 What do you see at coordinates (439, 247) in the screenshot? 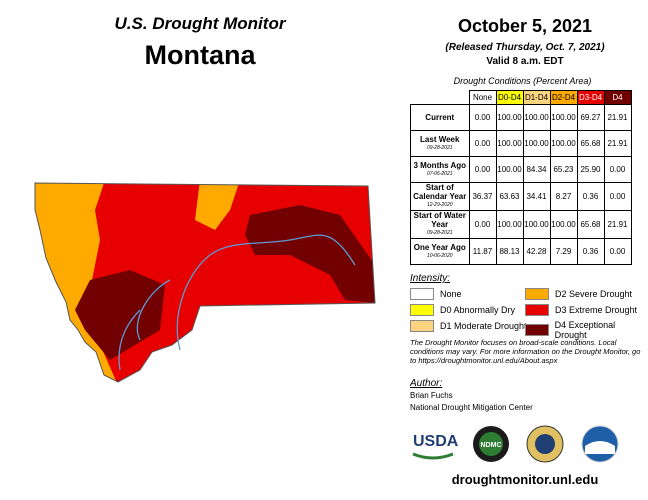
I see `row-name: One Year Ago` at bounding box center [439, 247].